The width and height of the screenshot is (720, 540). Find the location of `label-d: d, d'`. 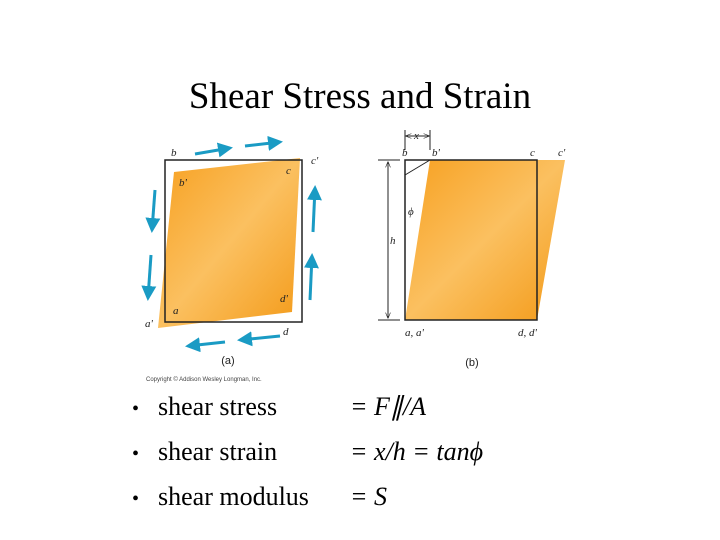

label-d: d, d' is located at coordinates (528, 333).